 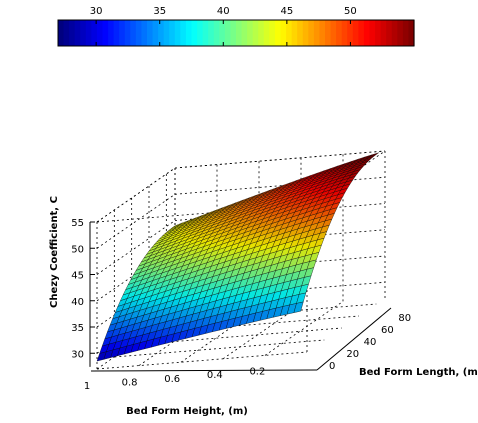 What do you see at coordinates (286, 11) in the screenshot?
I see `colorbar-tick-label: 45` at bounding box center [286, 11].